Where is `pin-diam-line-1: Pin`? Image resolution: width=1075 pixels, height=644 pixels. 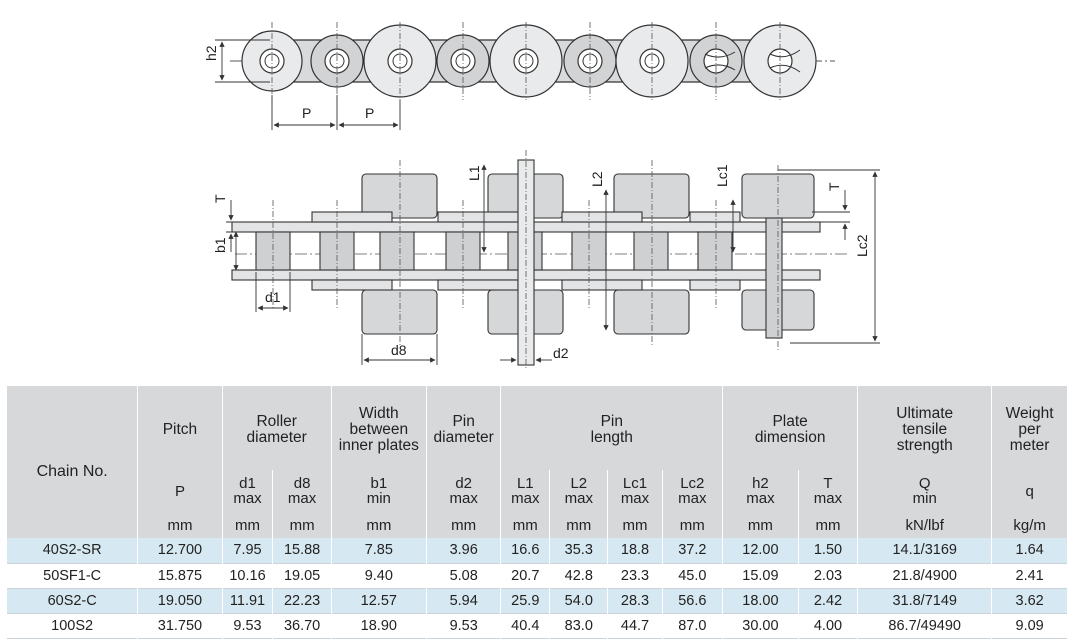 pin-diam-line-1: Pin is located at coordinates (463, 421).